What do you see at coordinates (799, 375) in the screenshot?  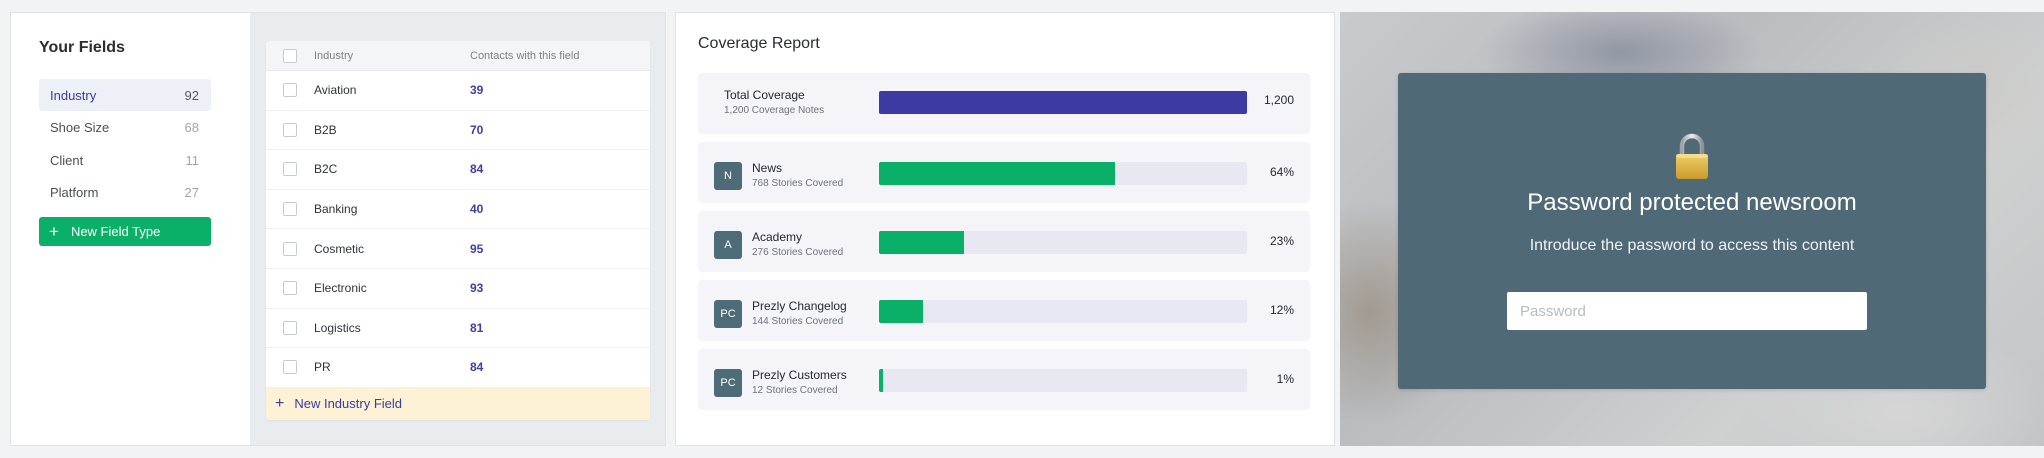 I see `coverage-item-name: Prezly Customers` at bounding box center [799, 375].